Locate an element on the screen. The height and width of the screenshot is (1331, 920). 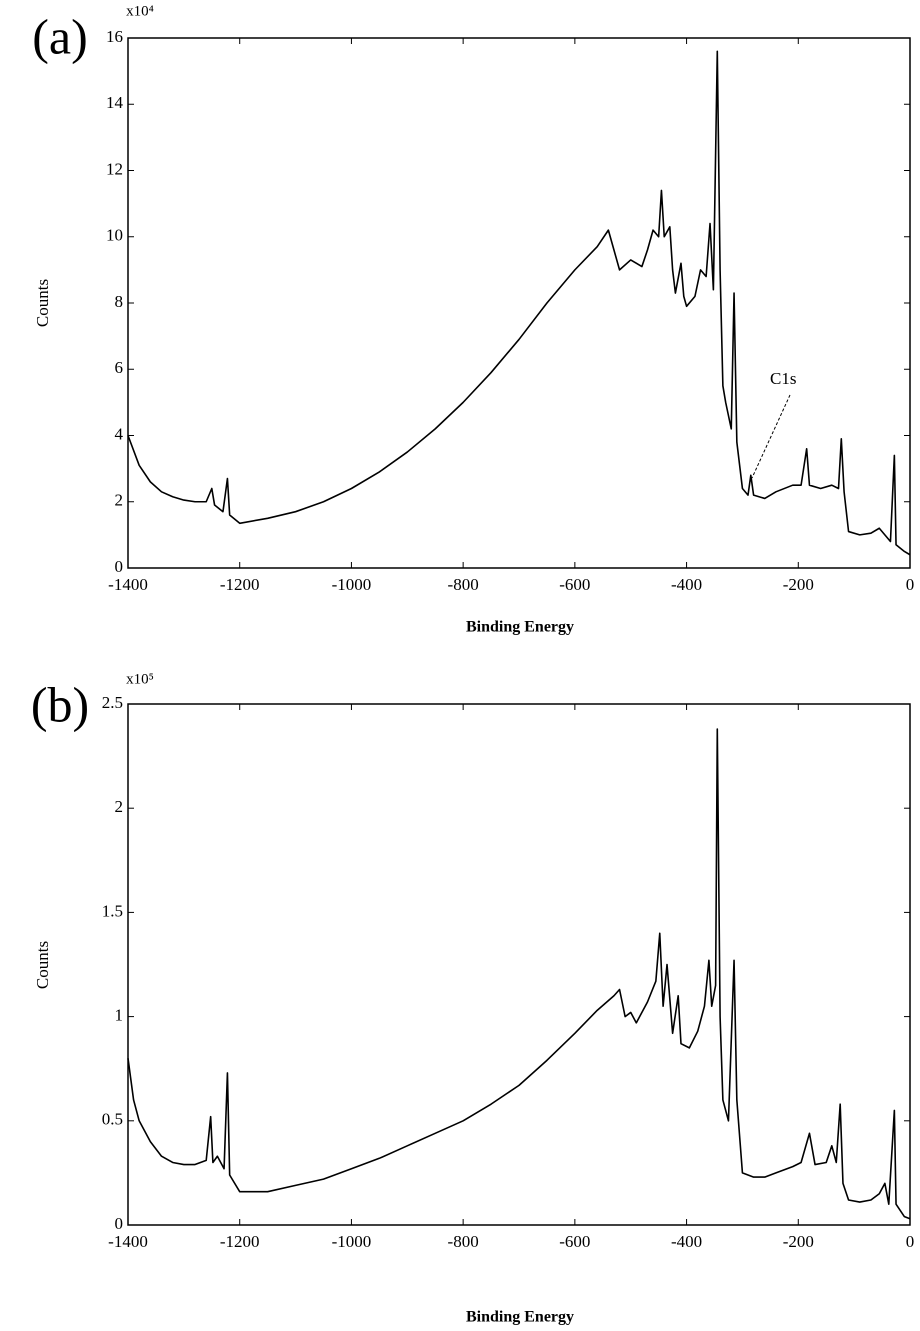
y-multiplier: x10⁴ is located at coordinates (140, 11).